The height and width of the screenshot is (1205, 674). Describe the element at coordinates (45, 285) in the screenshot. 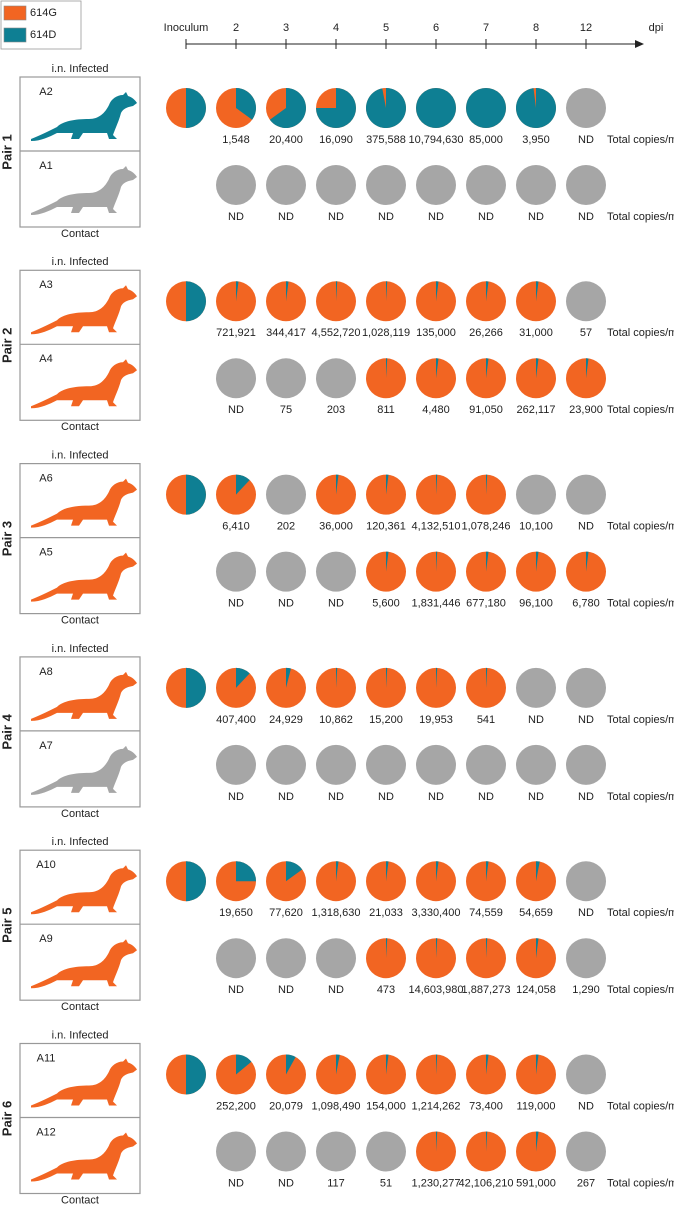

I see `animal-id: A3` at that location.